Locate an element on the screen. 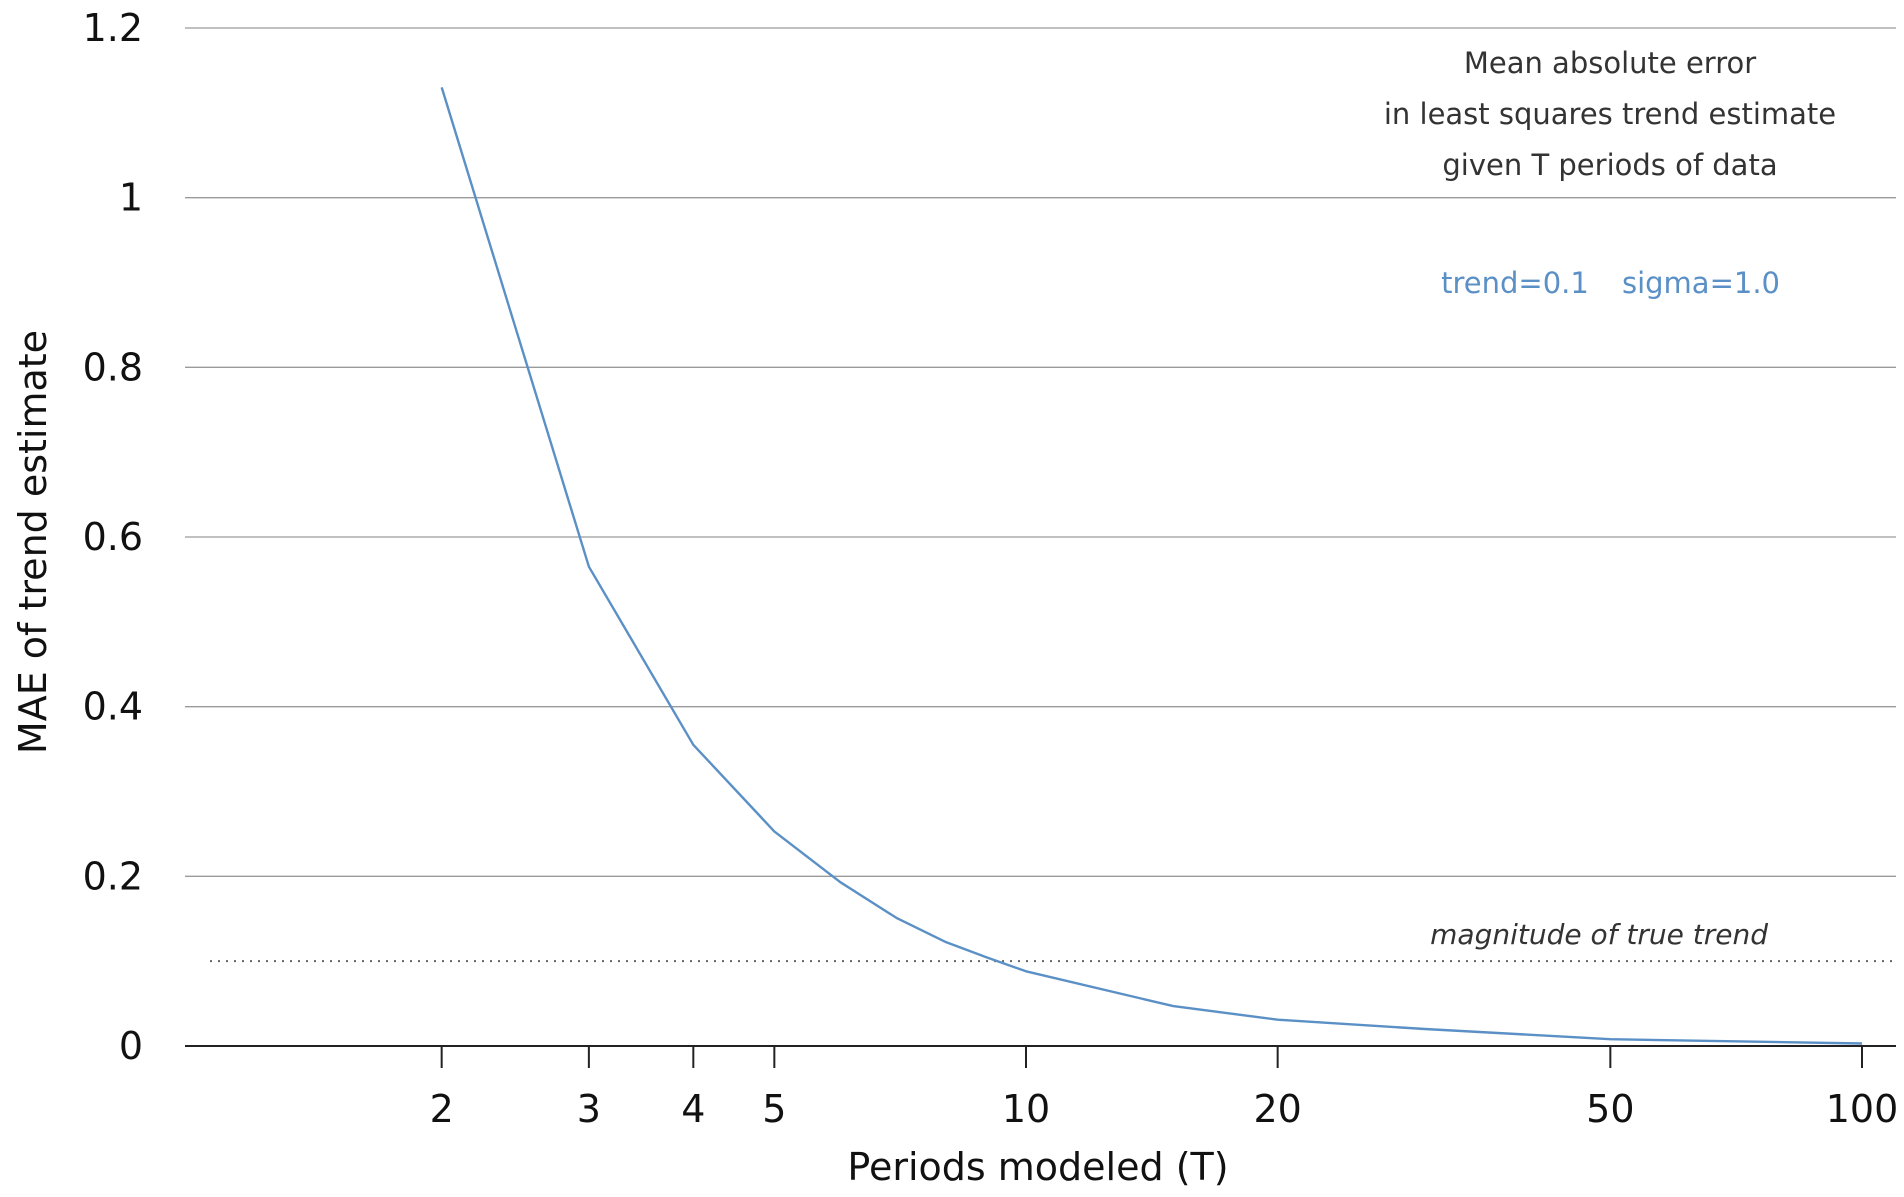 The height and width of the screenshot is (1197, 1904). x-tick-label: 5 is located at coordinates (774, 1109).